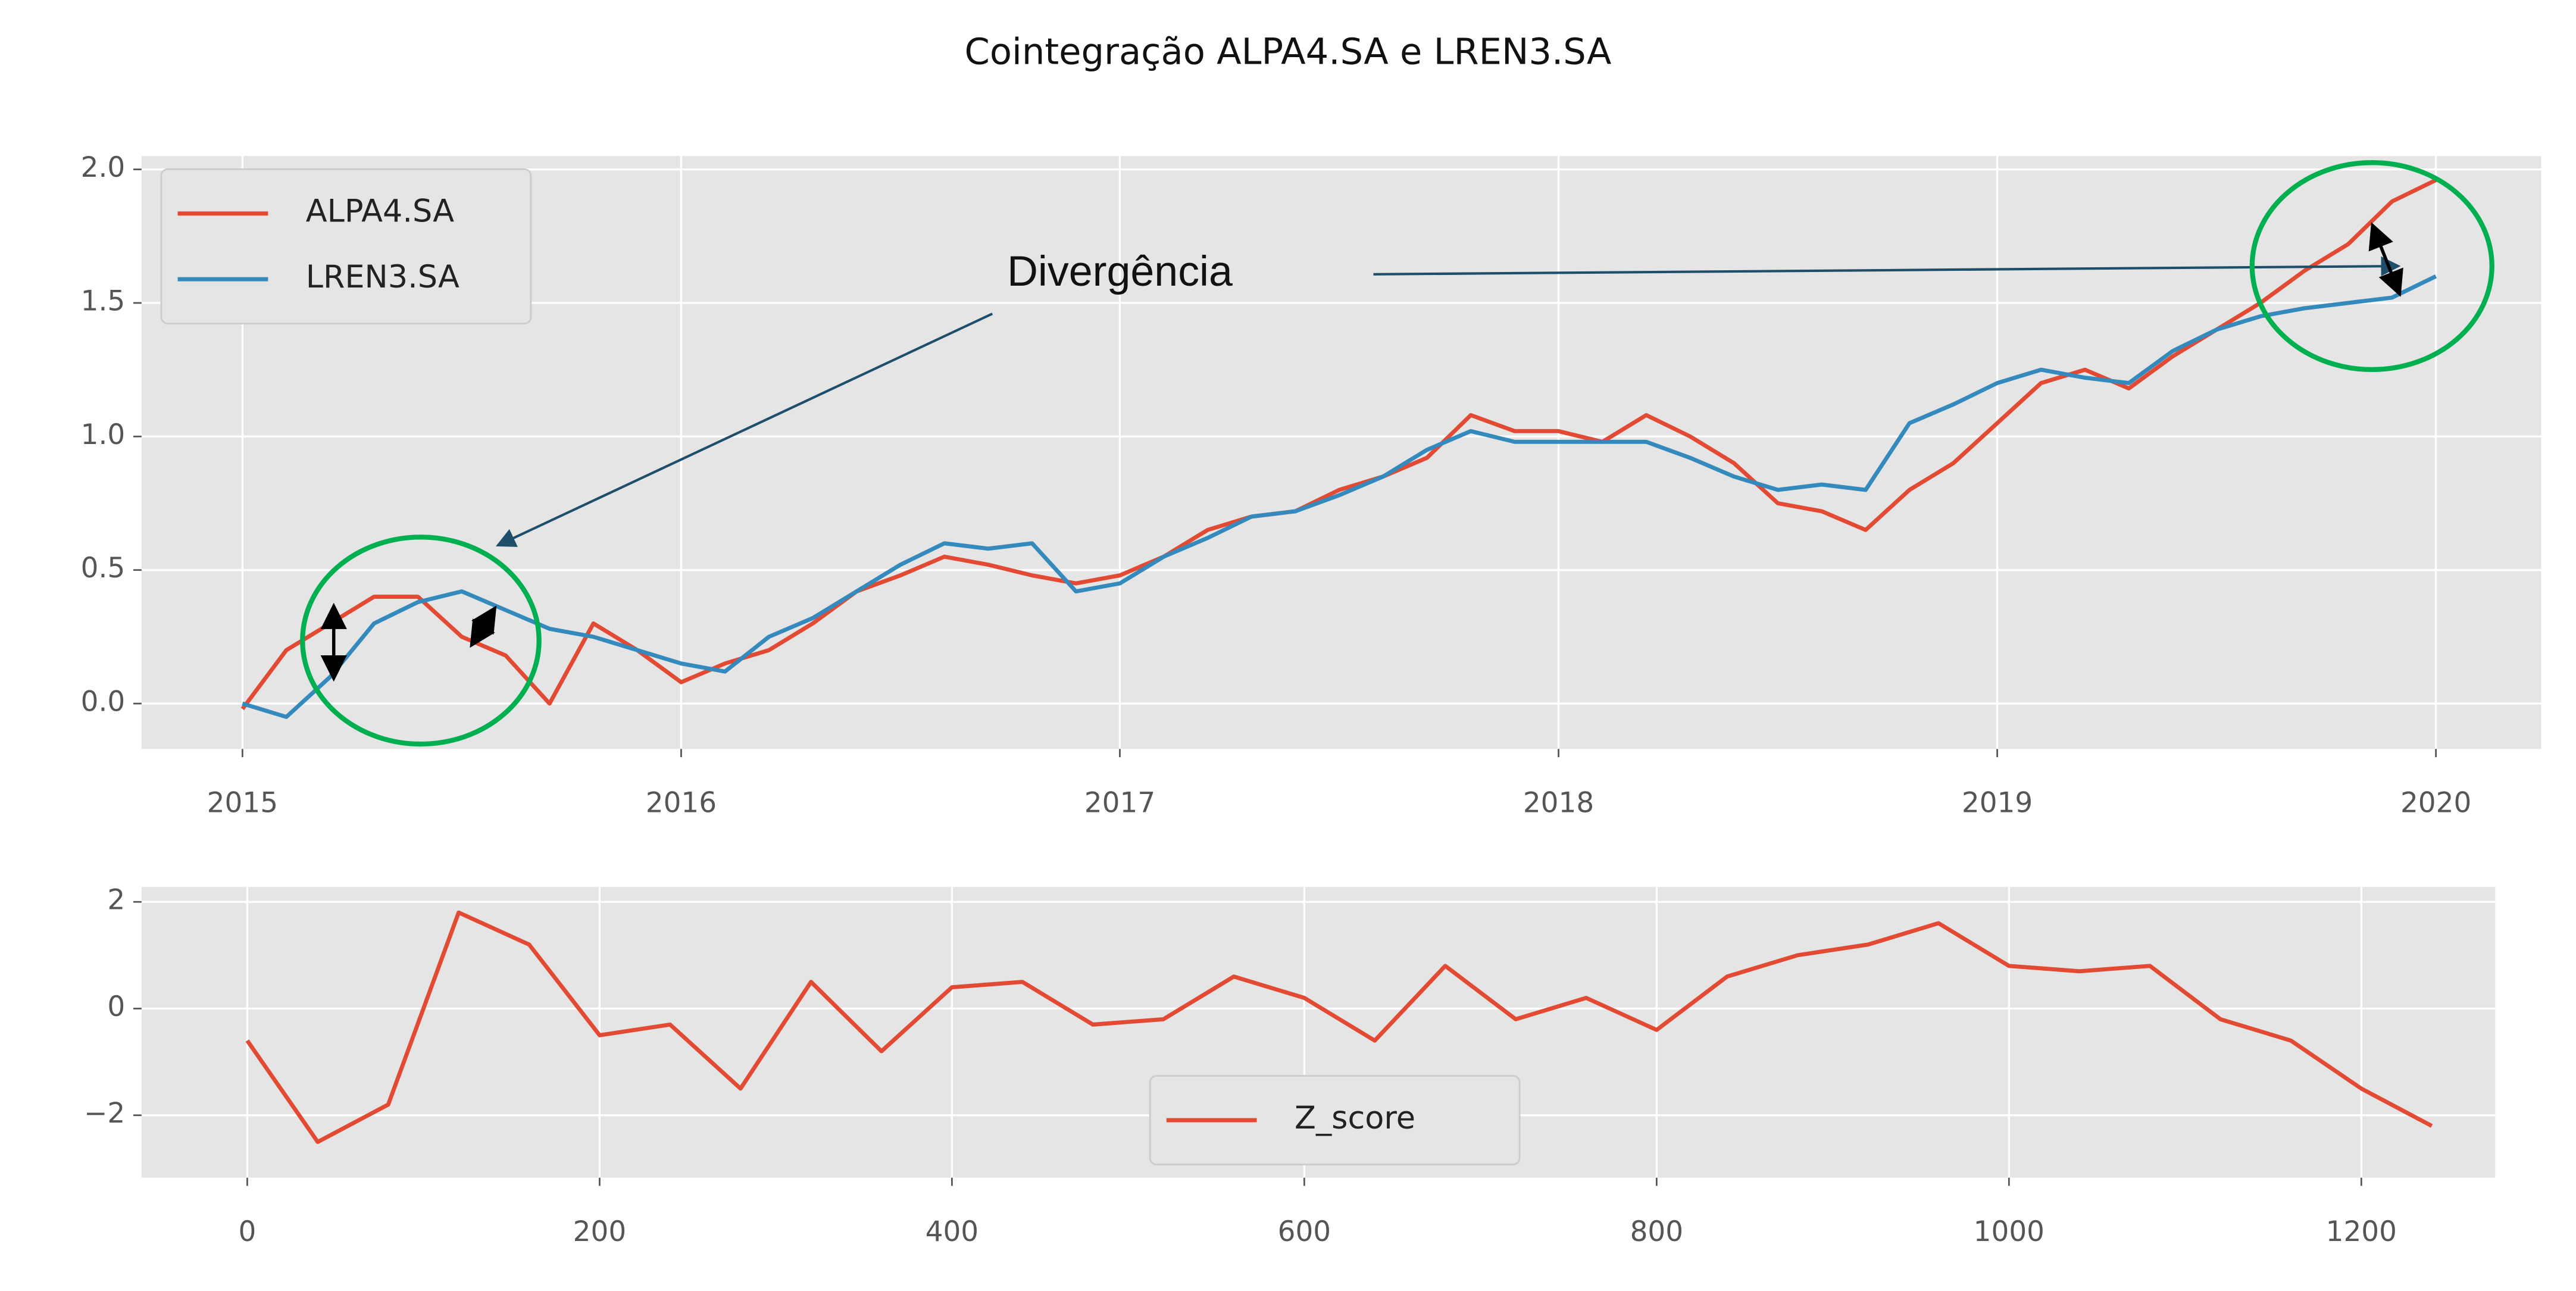 This screenshot has width=2576, height=1291. What do you see at coordinates (380, 211) in the screenshot?
I see `legend-label: ALPA4.SA` at bounding box center [380, 211].